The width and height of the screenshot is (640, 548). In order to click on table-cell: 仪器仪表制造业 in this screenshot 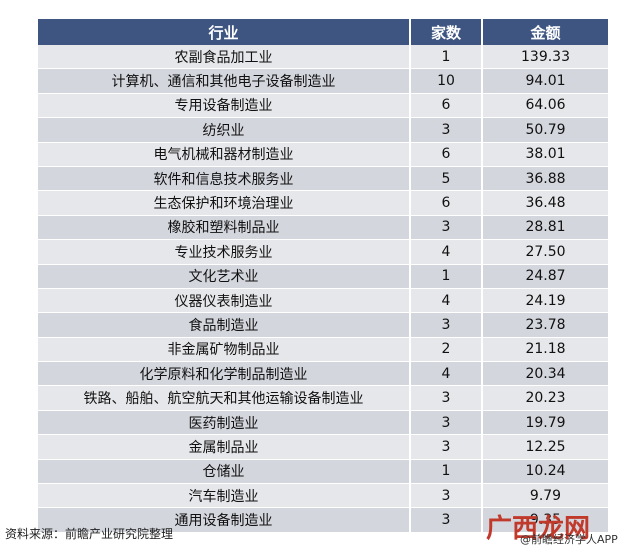, I will do `click(224, 301)`.